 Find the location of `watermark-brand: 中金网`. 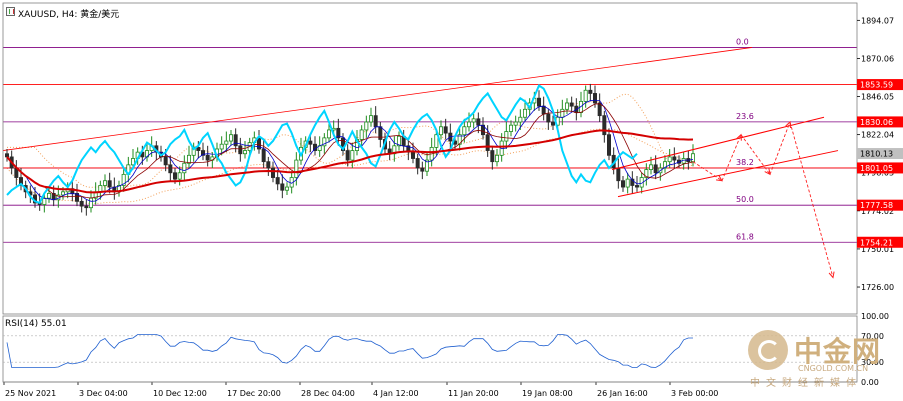

watermark-brand: 中金网 is located at coordinates (838, 351).